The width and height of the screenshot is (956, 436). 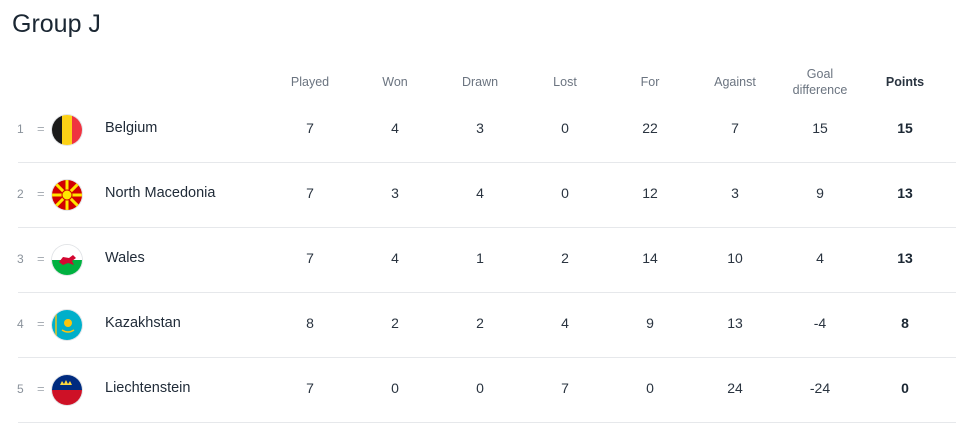 I want to click on cell-points: 15, so click(x=905, y=128).